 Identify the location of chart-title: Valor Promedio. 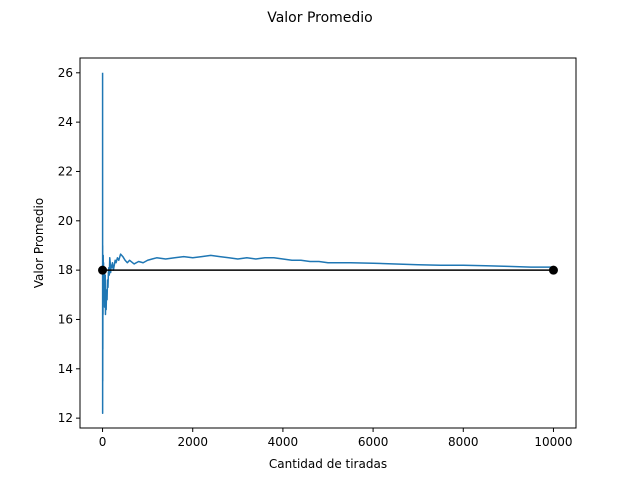
(320, 18).